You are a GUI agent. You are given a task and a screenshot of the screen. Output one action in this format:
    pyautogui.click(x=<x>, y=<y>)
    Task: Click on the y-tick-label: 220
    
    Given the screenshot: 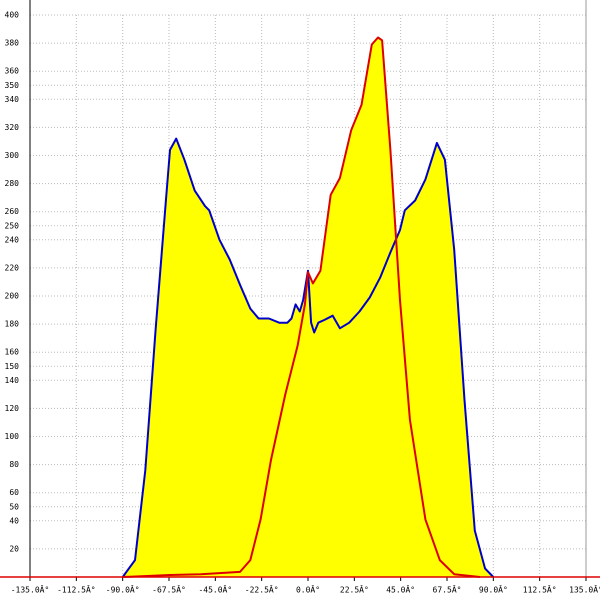 What is the action you would take?
    pyautogui.click(x=12, y=267)
    